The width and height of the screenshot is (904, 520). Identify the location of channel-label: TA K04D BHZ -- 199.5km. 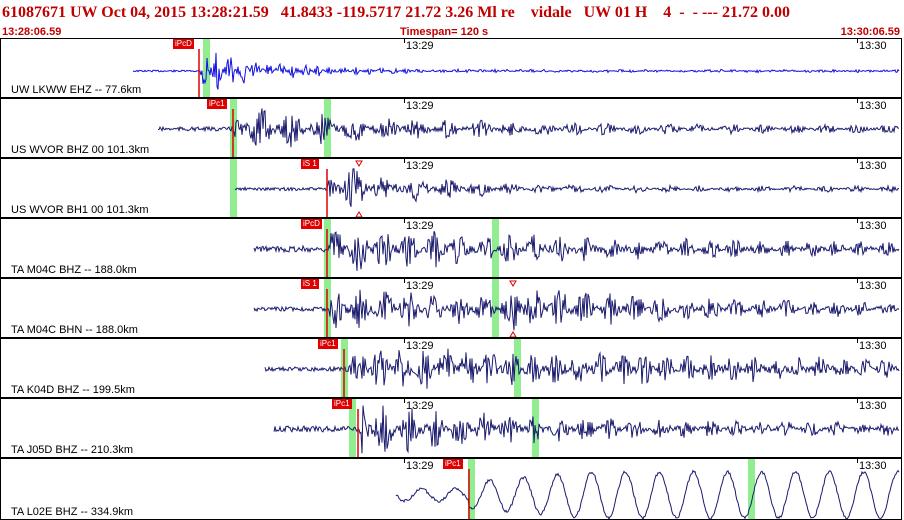
(73, 390).